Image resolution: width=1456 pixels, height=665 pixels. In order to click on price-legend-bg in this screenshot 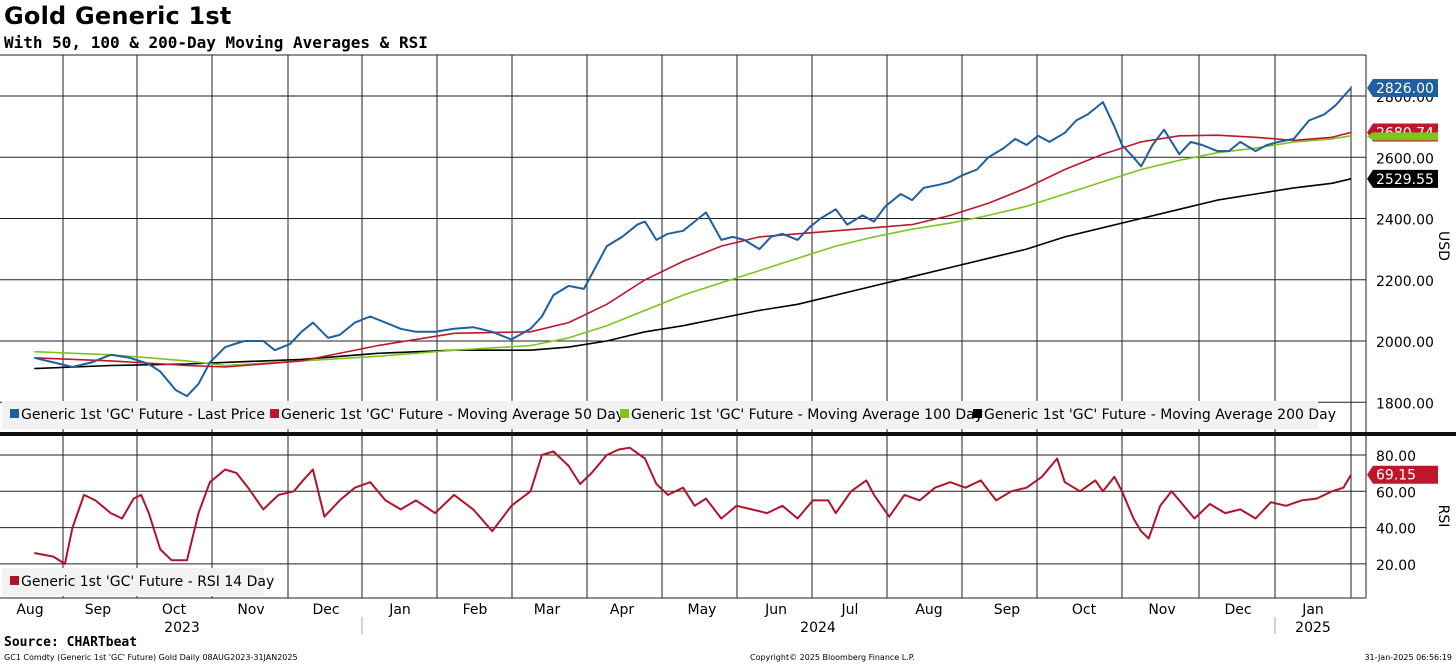, I will do `click(660, 415)`.